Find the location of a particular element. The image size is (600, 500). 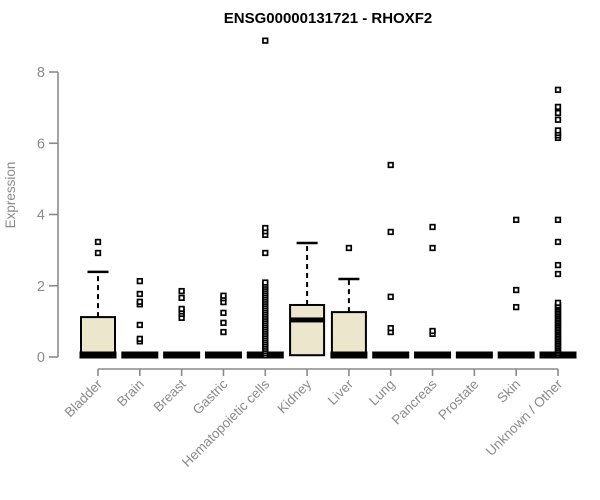

box-group-breast is located at coordinates (182, 323).